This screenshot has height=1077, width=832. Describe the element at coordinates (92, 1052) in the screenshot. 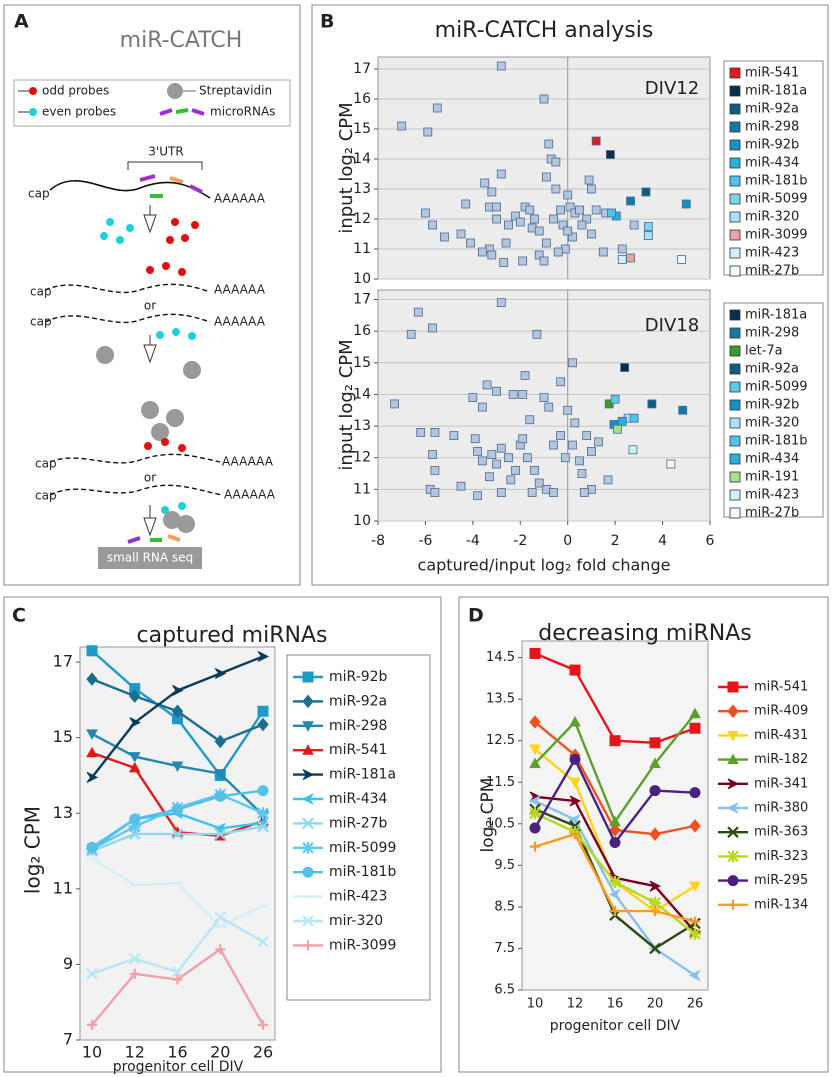

I see `x-tick-label: 10` at that location.